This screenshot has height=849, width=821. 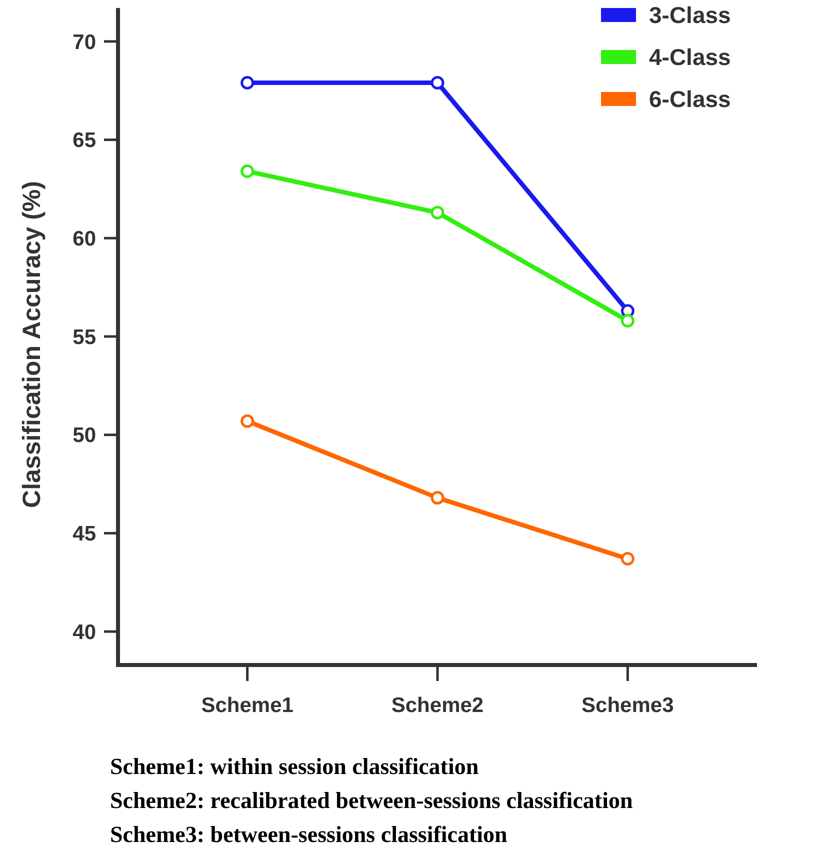 What do you see at coordinates (84, 436) in the screenshot?
I see `y-tick-label: 50` at bounding box center [84, 436].